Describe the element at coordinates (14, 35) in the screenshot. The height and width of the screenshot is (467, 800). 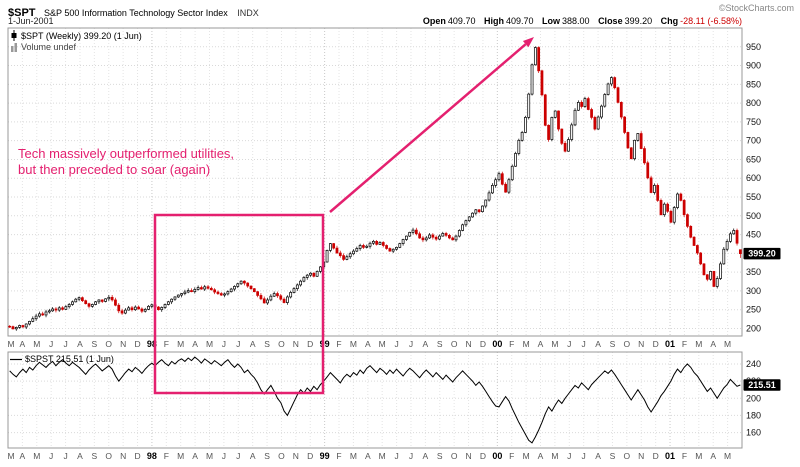
I see `candlestick-icon` at that location.